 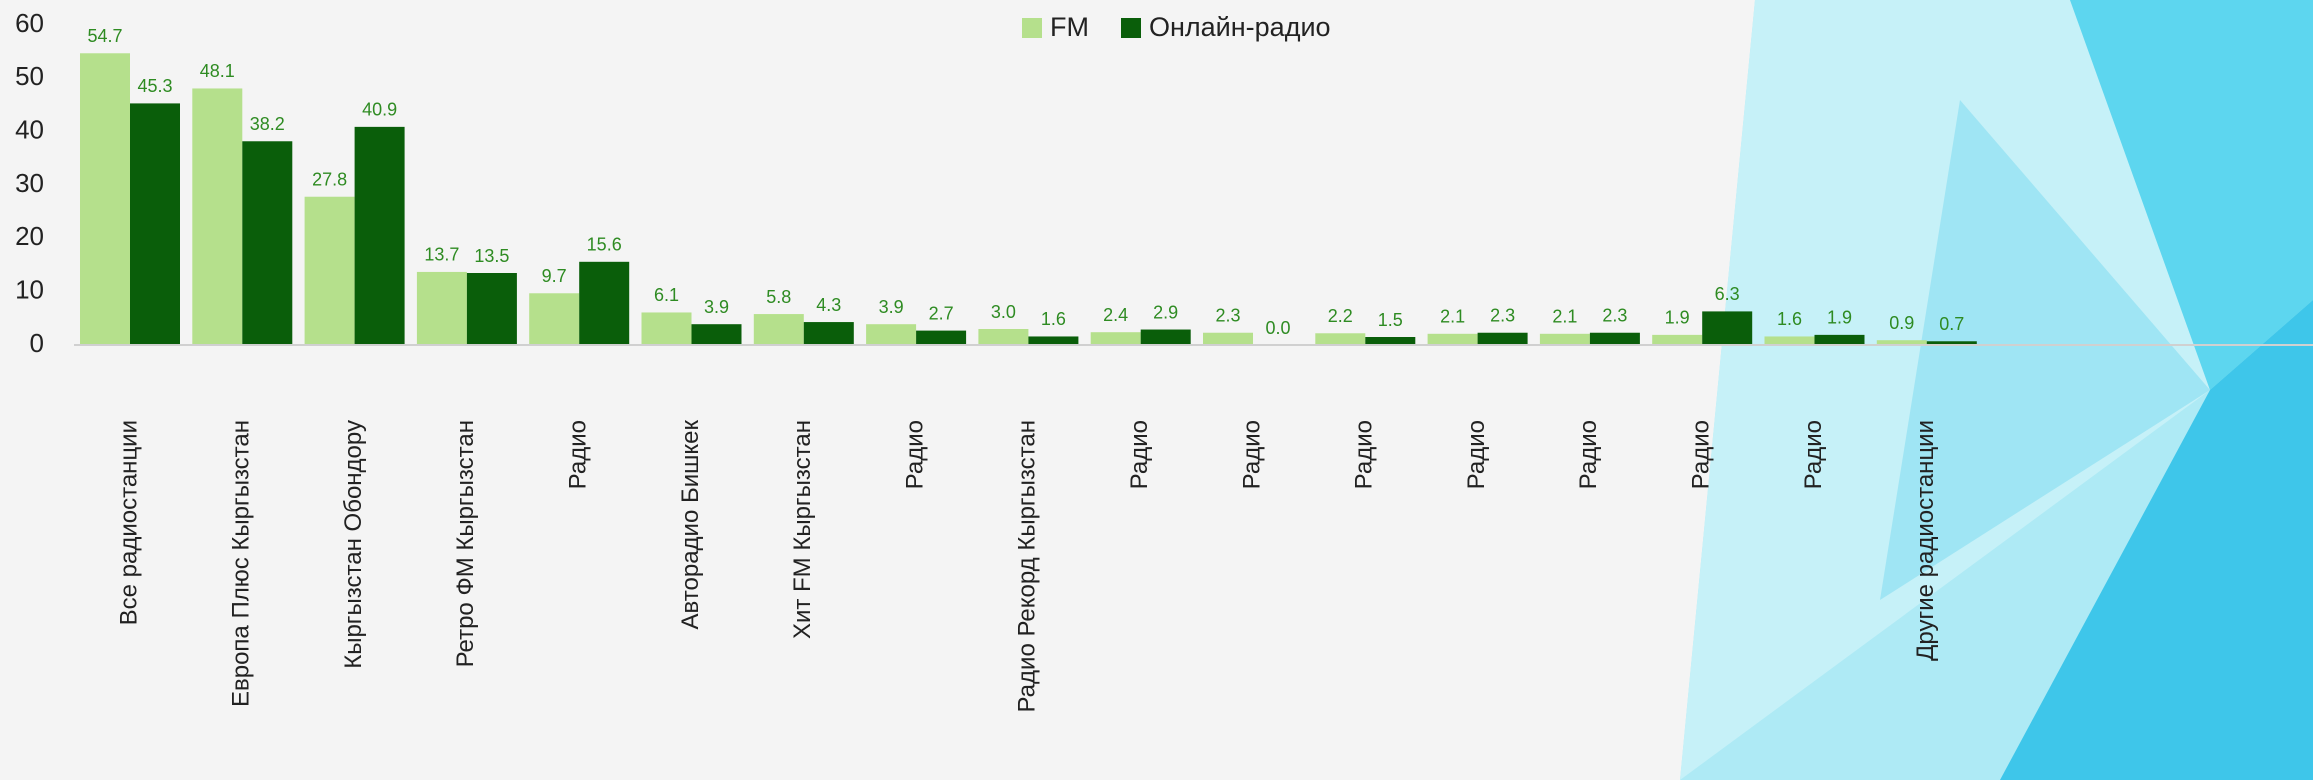 What do you see at coordinates (604, 245) in the screenshot?
I see `data-label: 15.6` at bounding box center [604, 245].